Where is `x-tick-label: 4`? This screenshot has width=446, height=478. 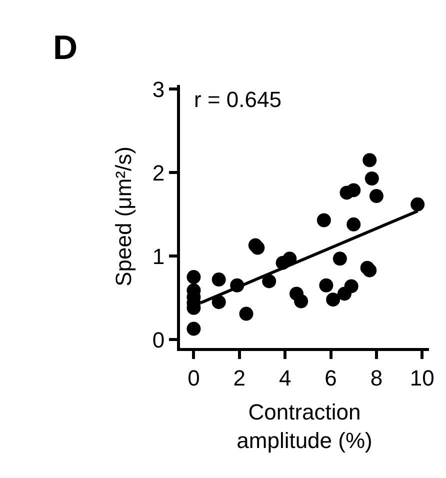 x-tick-label: 4 is located at coordinates (285, 377).